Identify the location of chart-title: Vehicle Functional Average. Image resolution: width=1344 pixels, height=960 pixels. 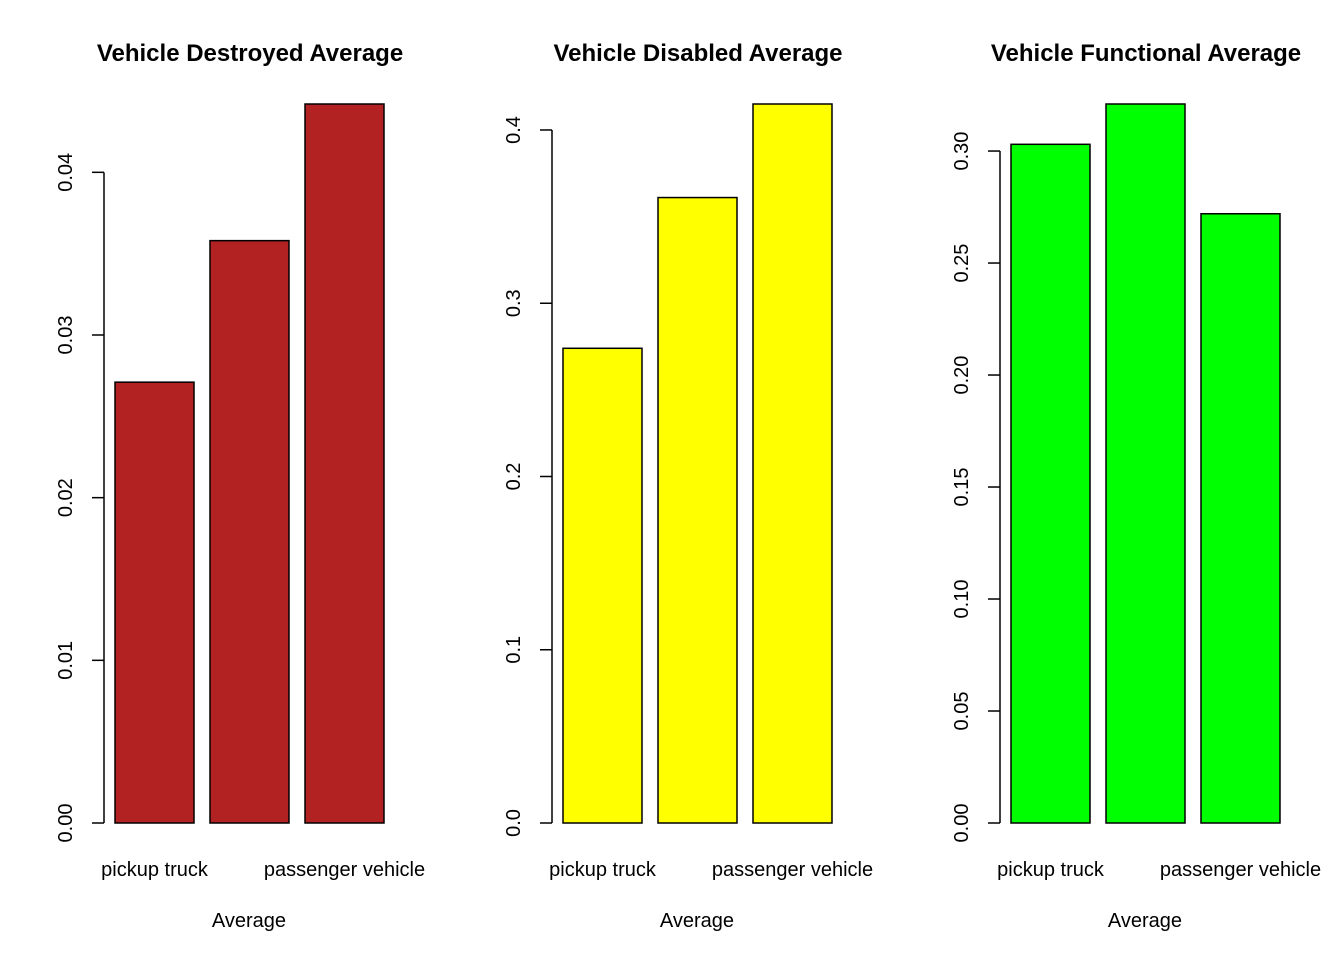
(1146, 53).